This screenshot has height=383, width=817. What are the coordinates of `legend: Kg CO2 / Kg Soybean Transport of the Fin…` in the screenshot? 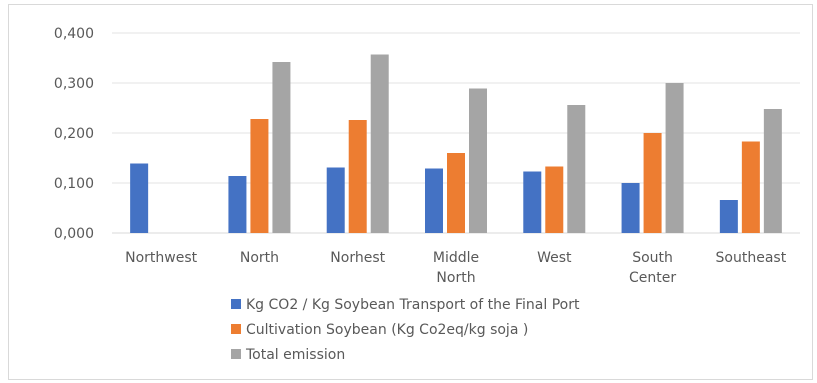 It's located at (405, 330).